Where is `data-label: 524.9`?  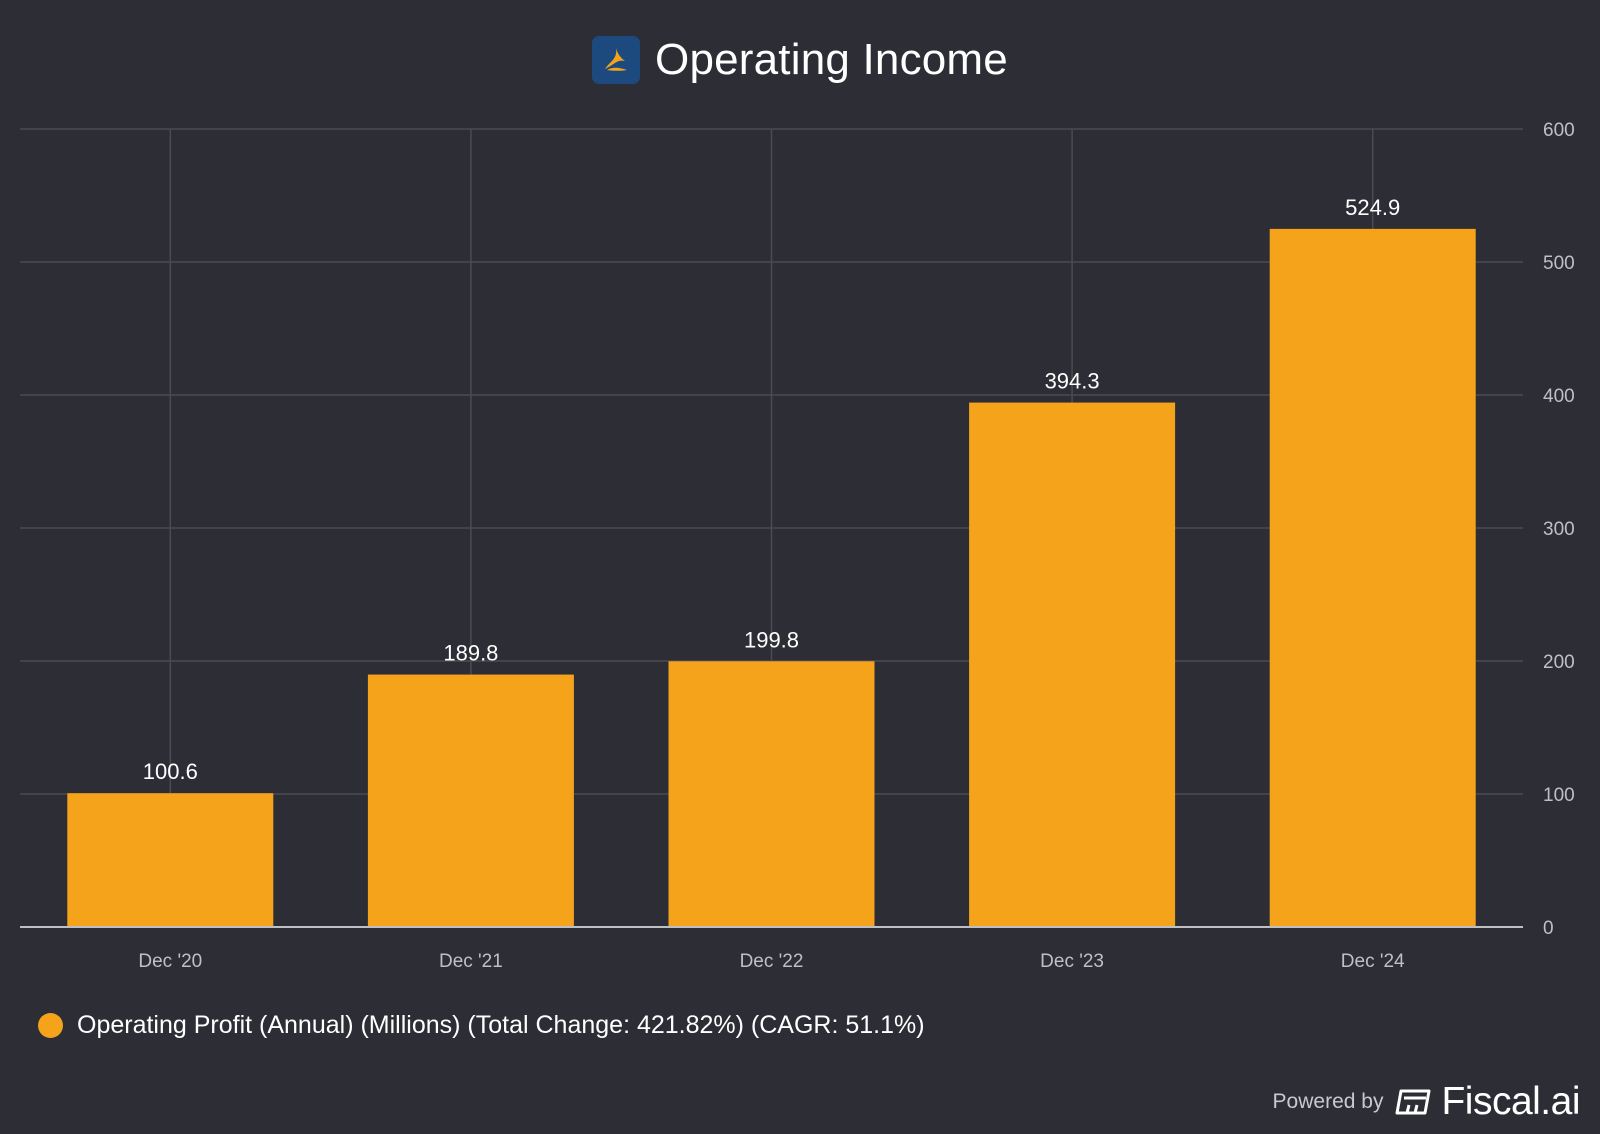
data-label: 524.9 is located at coordinates (1372, 207).